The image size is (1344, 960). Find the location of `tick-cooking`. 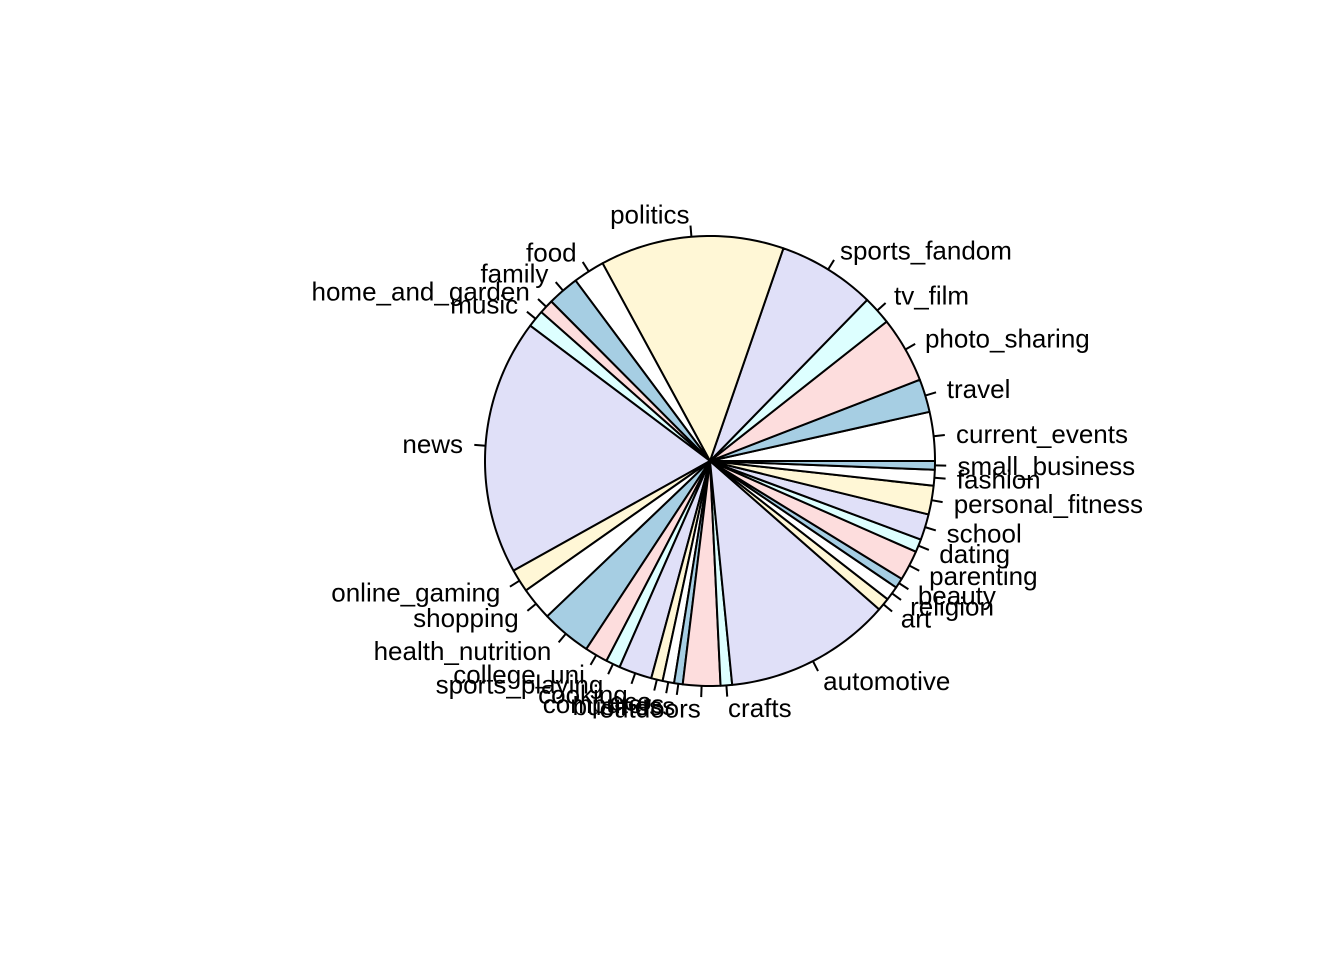

tick-cooking is located at coordinates (633, 678).